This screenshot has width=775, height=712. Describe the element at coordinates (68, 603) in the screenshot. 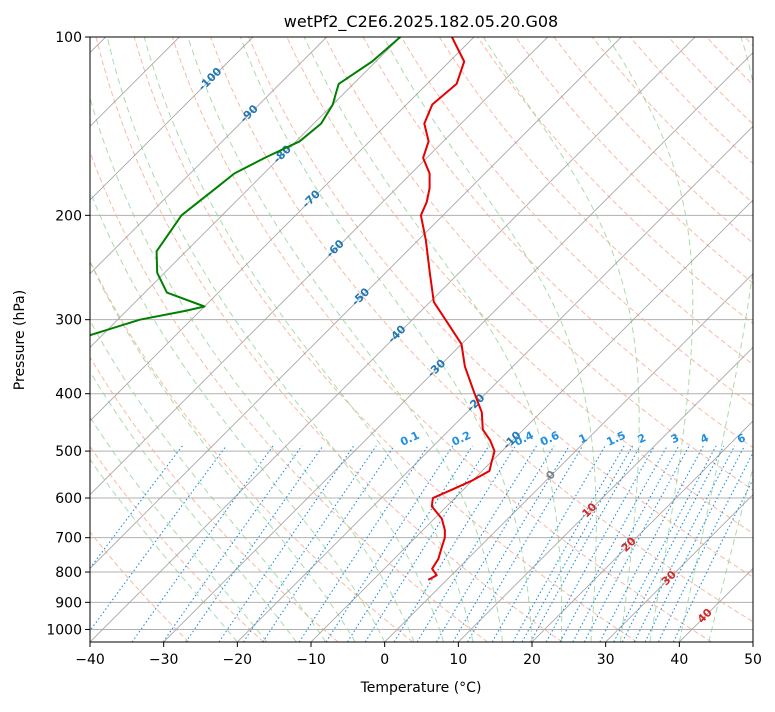

I see `y-tick-label: 900` at that location.